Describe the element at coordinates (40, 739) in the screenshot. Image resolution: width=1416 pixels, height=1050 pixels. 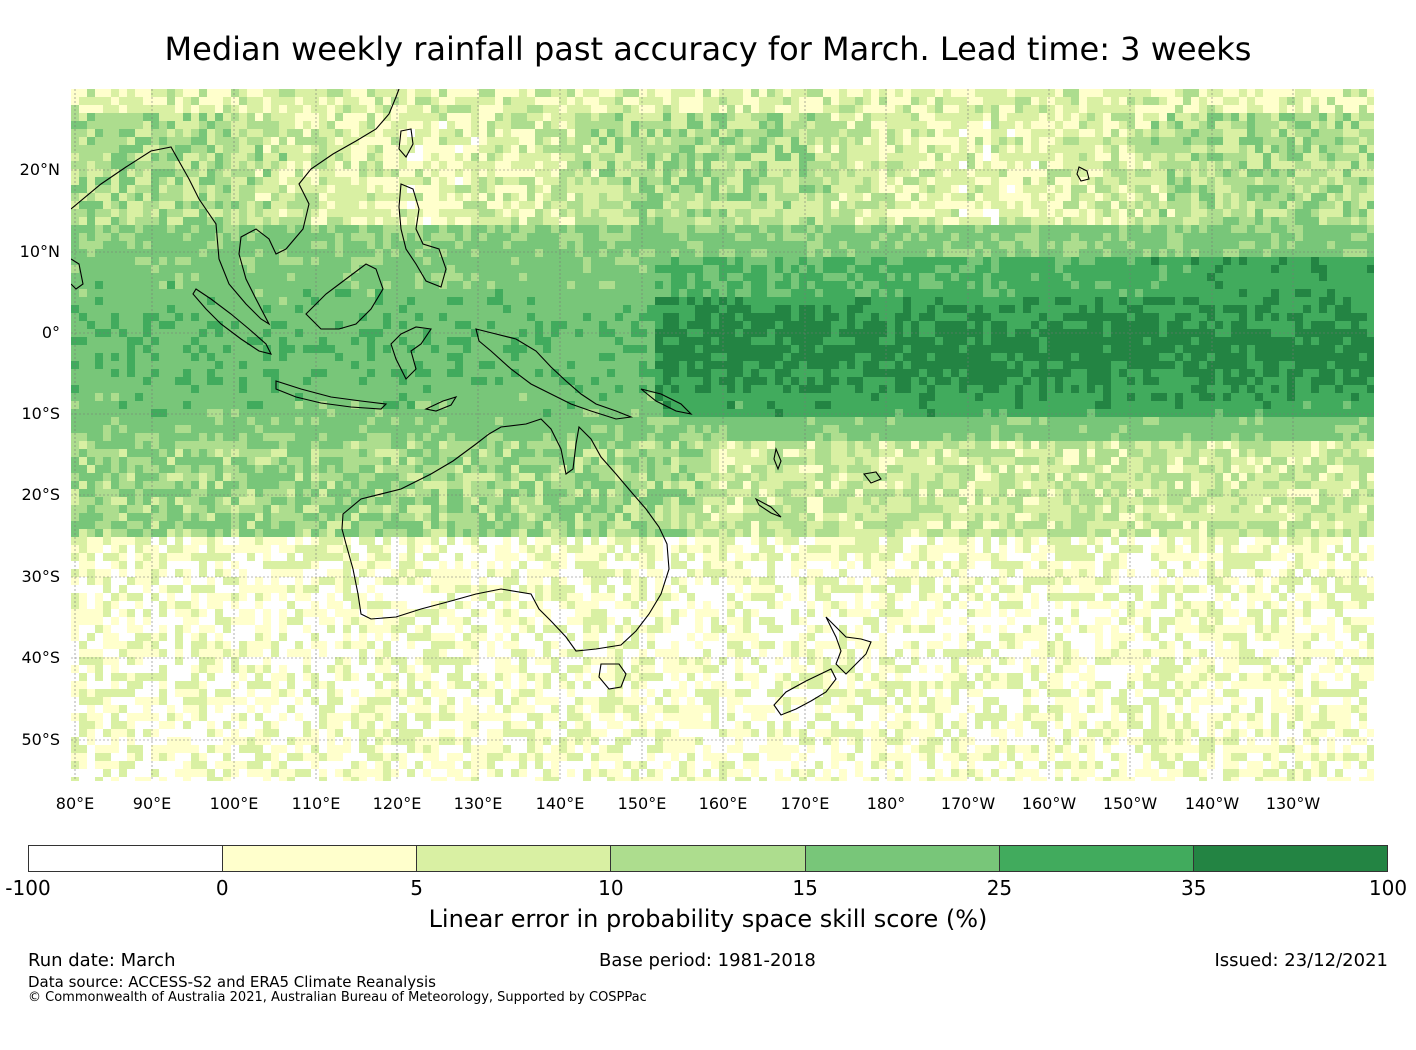
I see `latitude-label: 50°S` at that location.